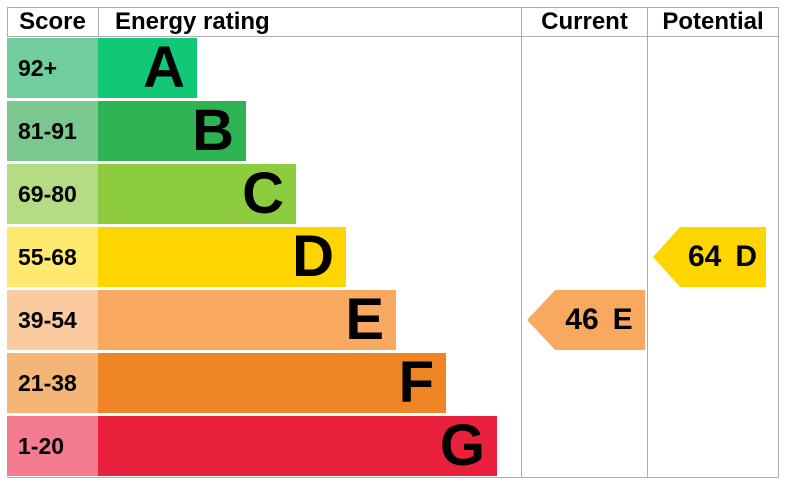  Describe the element at coordinates (52, 320) in the screenshot. I see `score-cell: 39-54` at that location.